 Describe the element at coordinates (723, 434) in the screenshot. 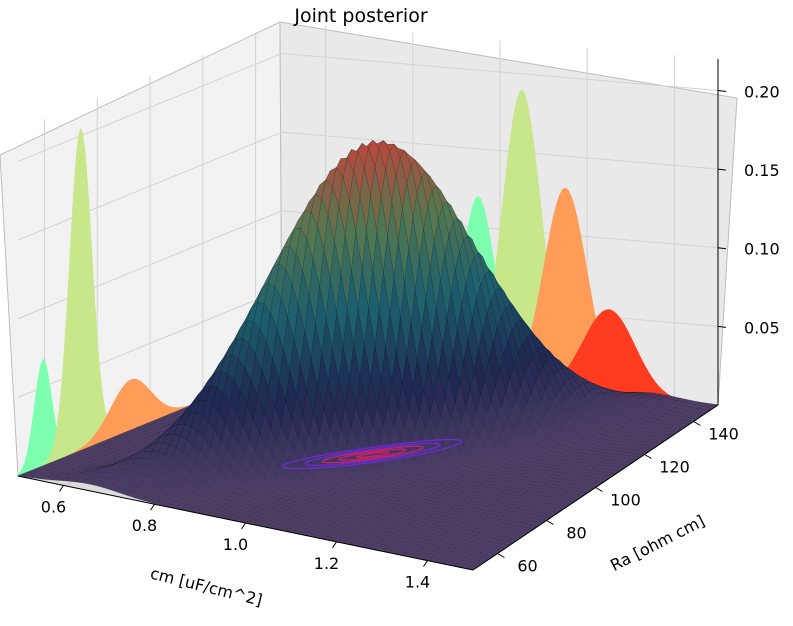

I see `y-tick-label: 140` at that location.